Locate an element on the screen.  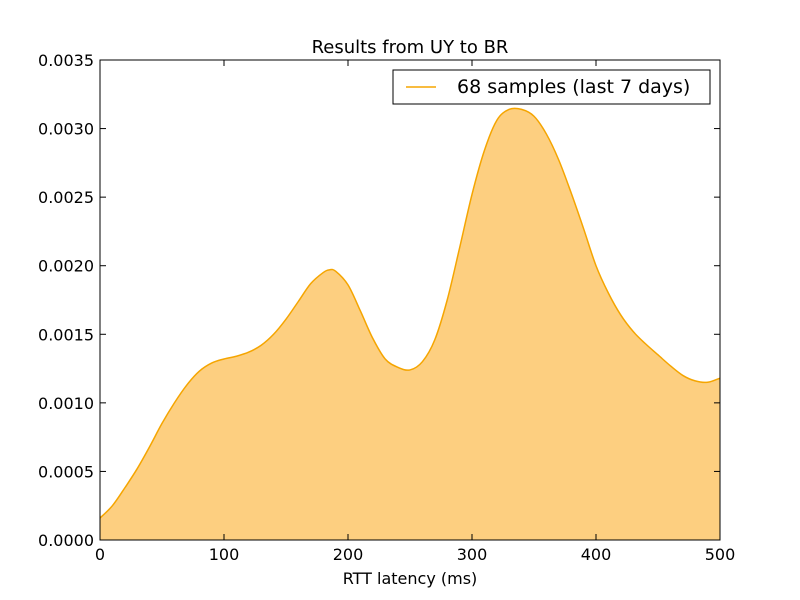
y-tick-label: 0.0035 is located at coordinates (66, 60).